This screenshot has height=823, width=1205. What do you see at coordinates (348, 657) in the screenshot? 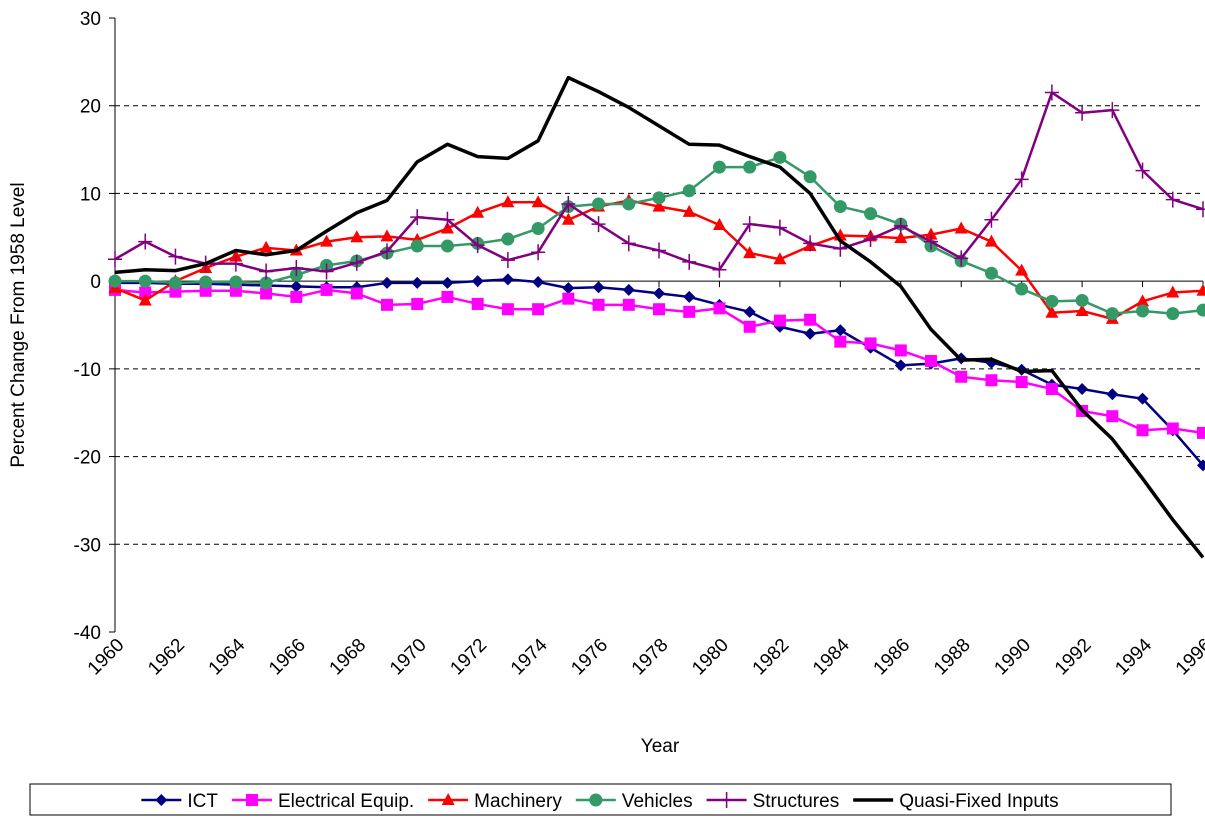
I see `x-tick-label: 1968` at bounding box center [348, 657].